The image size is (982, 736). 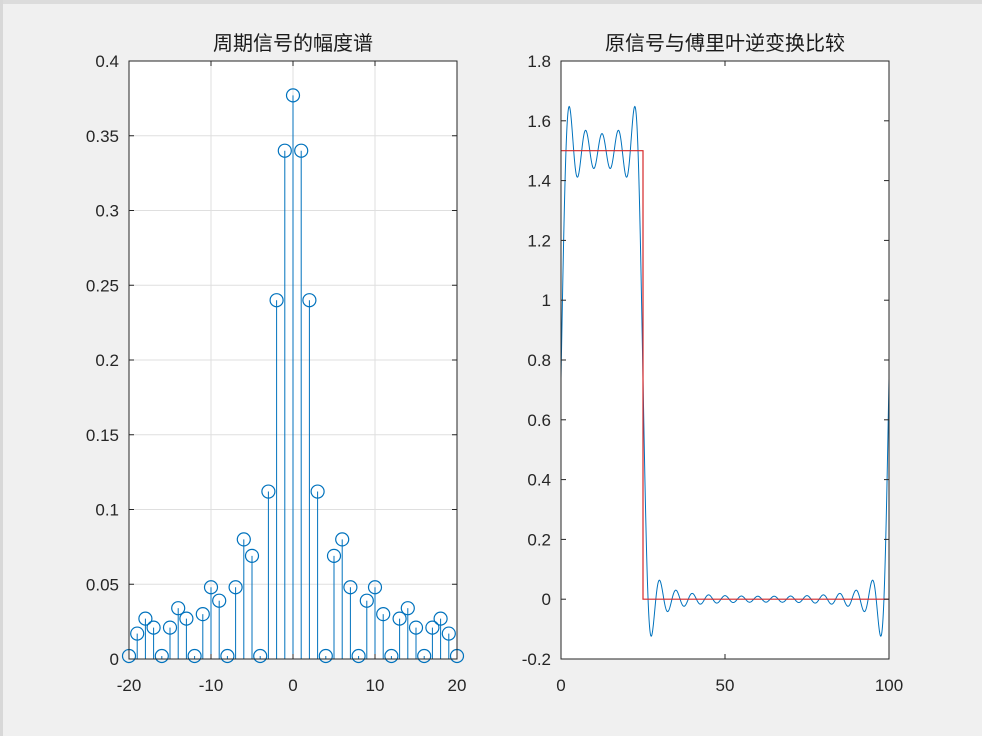 I want to click on comparison-xtick-label: 0, so click(x=560, y=685).